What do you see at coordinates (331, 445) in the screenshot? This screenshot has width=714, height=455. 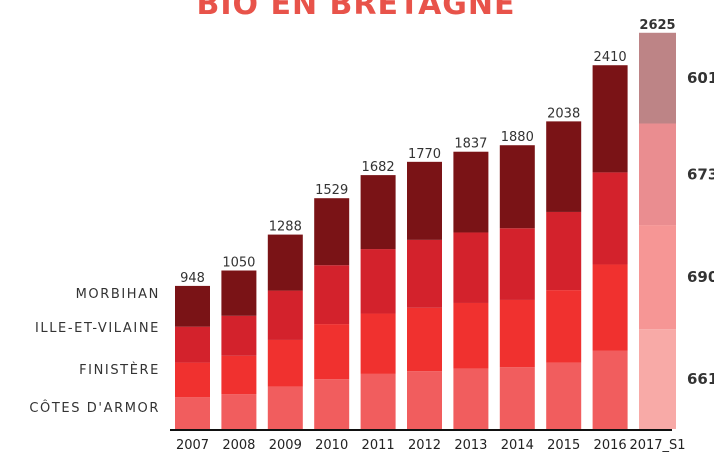 I see `x-tick-label: 2010` at bounding box center [331, 445].